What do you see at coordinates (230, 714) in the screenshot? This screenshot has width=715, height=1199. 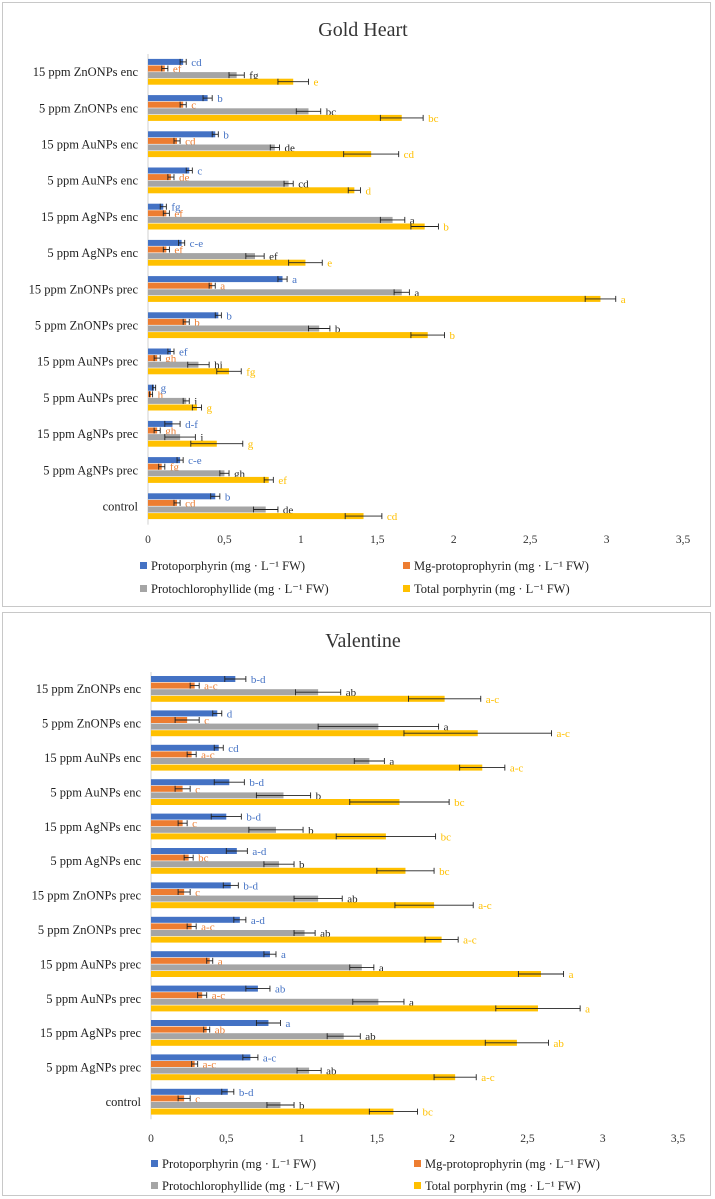 I see `significance-label: d` at bounding box center [230, 714].